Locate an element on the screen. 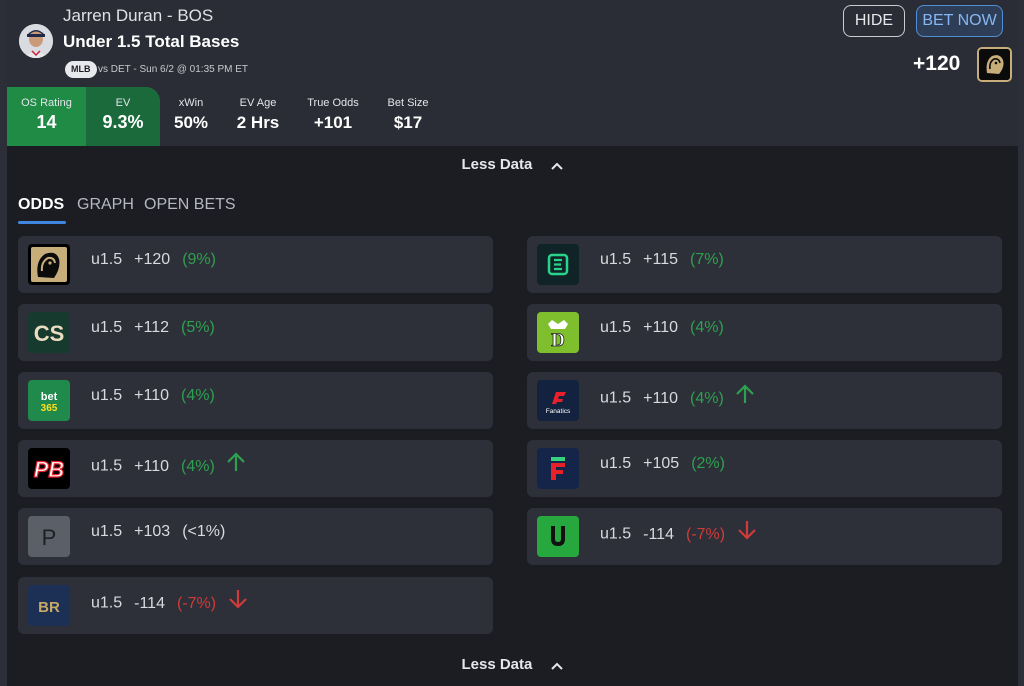 The image size is (1024, 686). odds-row: Fanatics u1.5 +110 (4%) is located at coordinates (764, 400).